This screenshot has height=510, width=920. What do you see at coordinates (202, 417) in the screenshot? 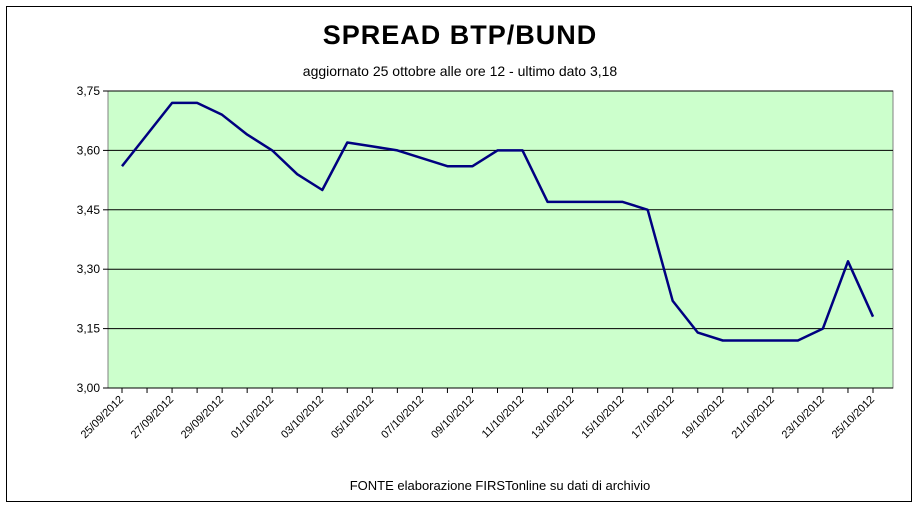
I see `x-tick-label: 29/09/2012` at bounding box center [202, 417].